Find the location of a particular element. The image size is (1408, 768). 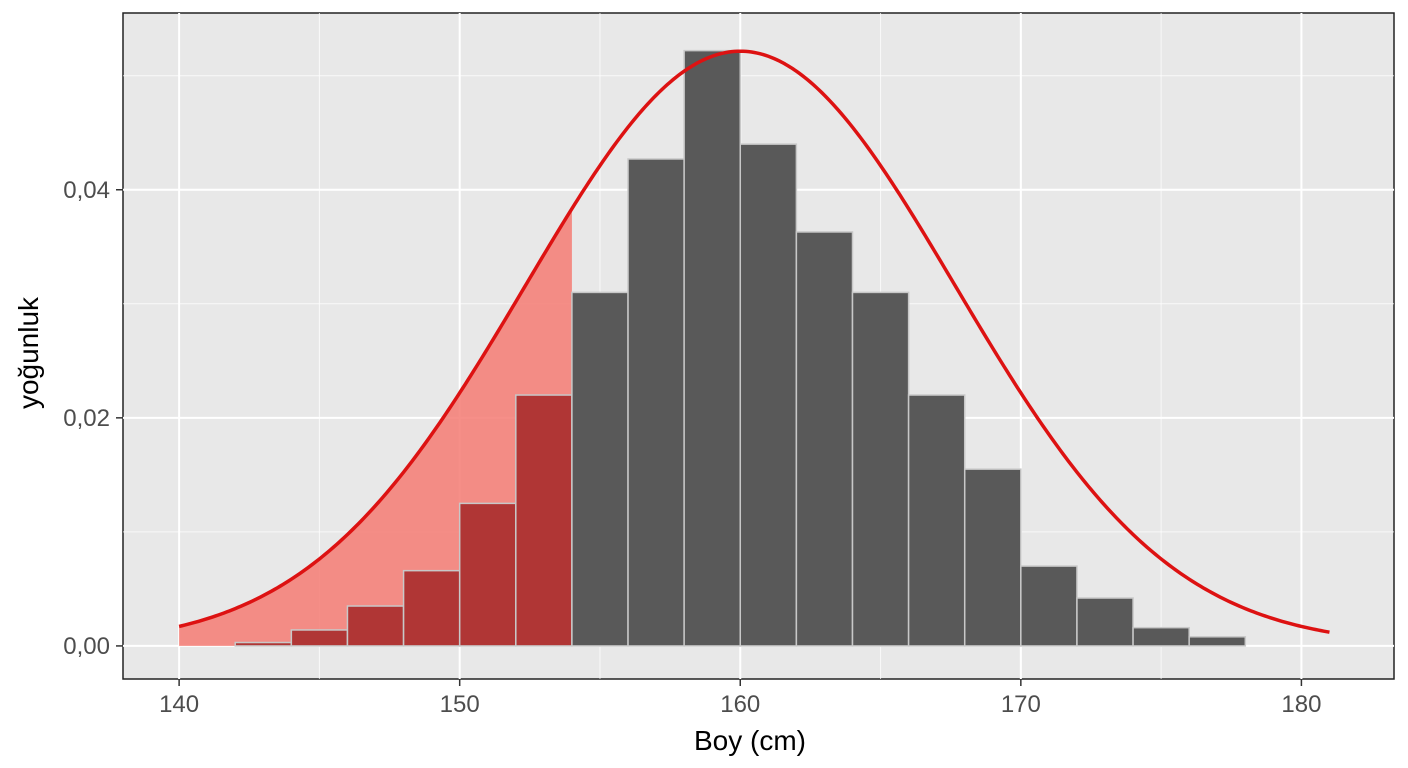

x-tick-labels: 140 150 160 170 180 is located at coordinates (740, 704).